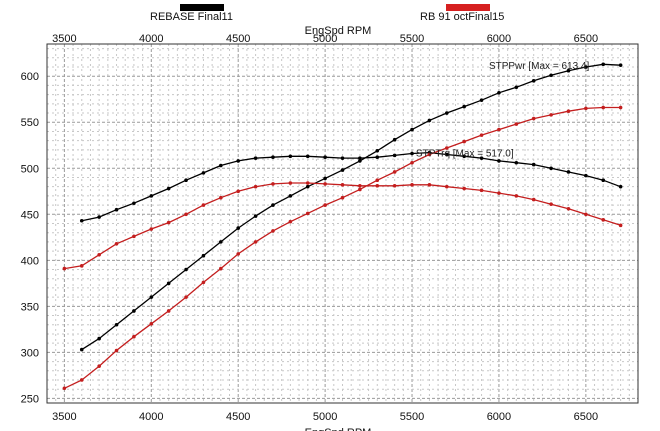  I want to click on series-line-rebase-torque, so click(351, 186).